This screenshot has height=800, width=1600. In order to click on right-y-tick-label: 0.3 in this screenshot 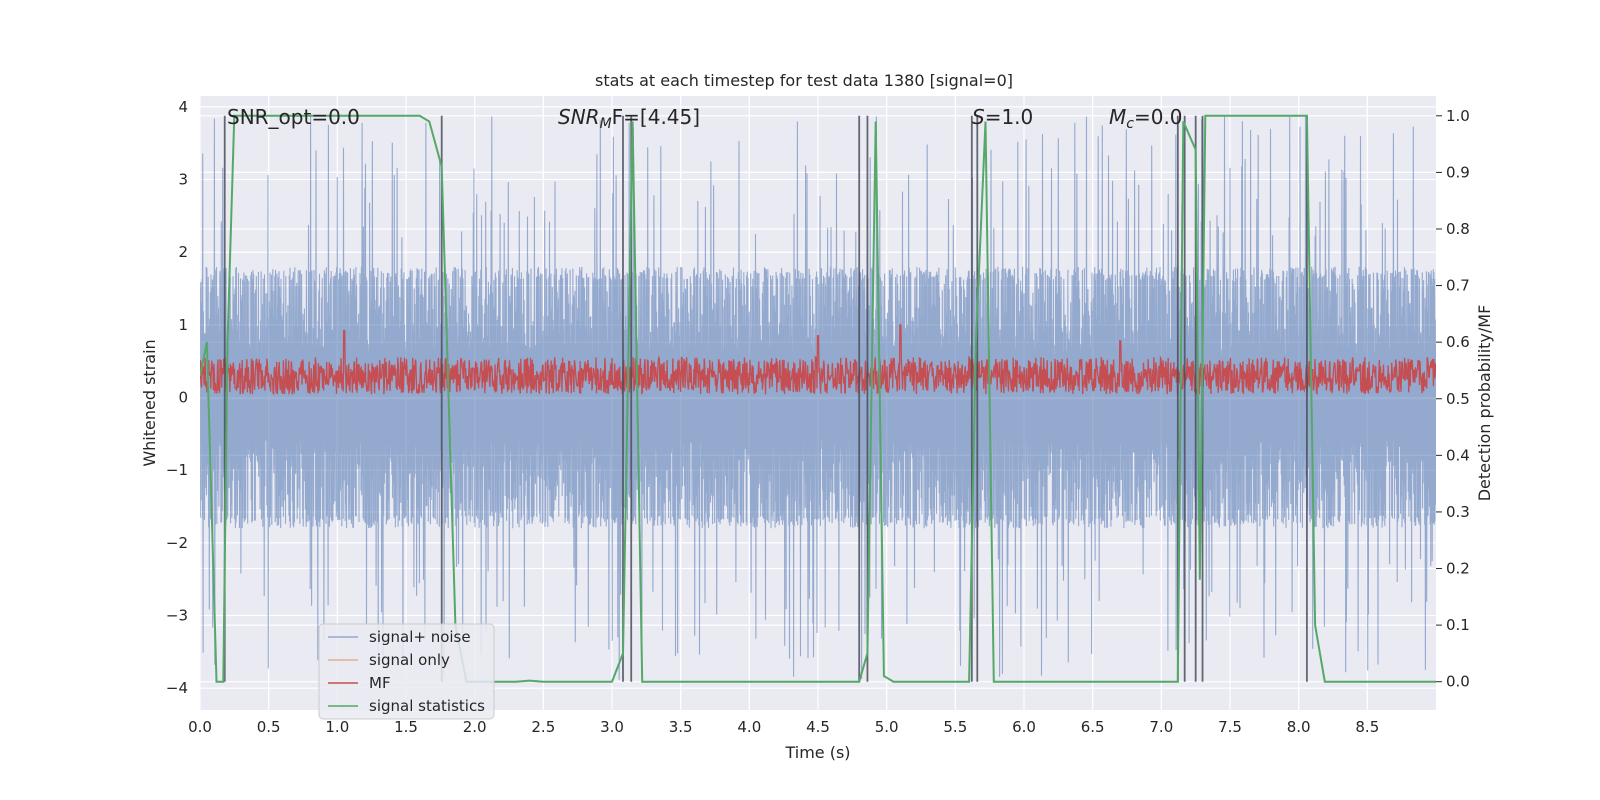, I will do `click(1458, 512)`.